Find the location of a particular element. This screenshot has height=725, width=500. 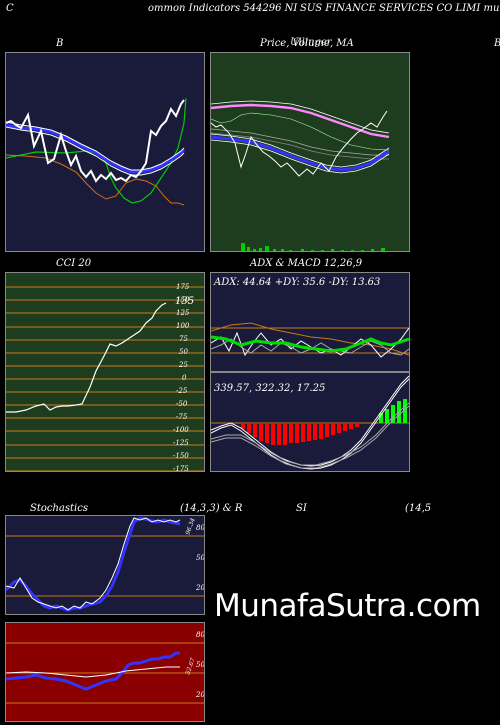

cci-value: 135 is located at coordinates (185, 301).